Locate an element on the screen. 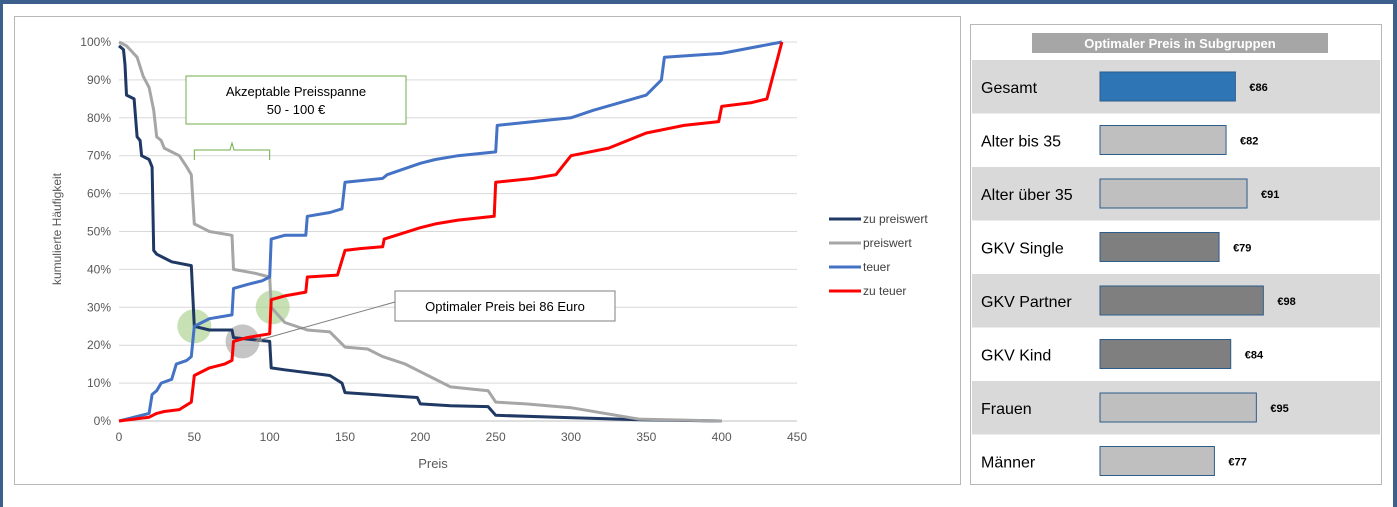 The image size is (1397, 507). subgroup-row: Gesamt €86 is located at coordinates (1176, 87).